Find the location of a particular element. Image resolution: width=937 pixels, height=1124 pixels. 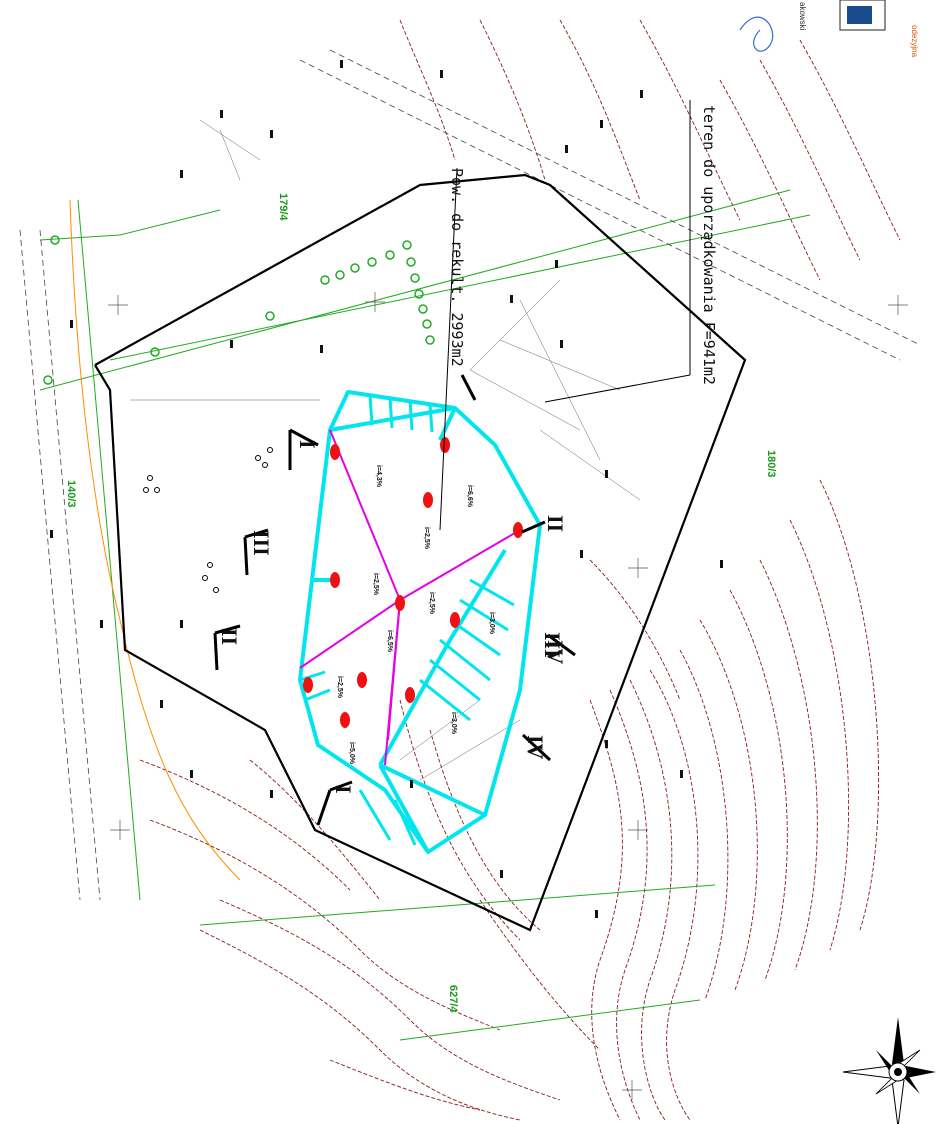

slope-label: i=4,3% is located at coordinates (378, 476).